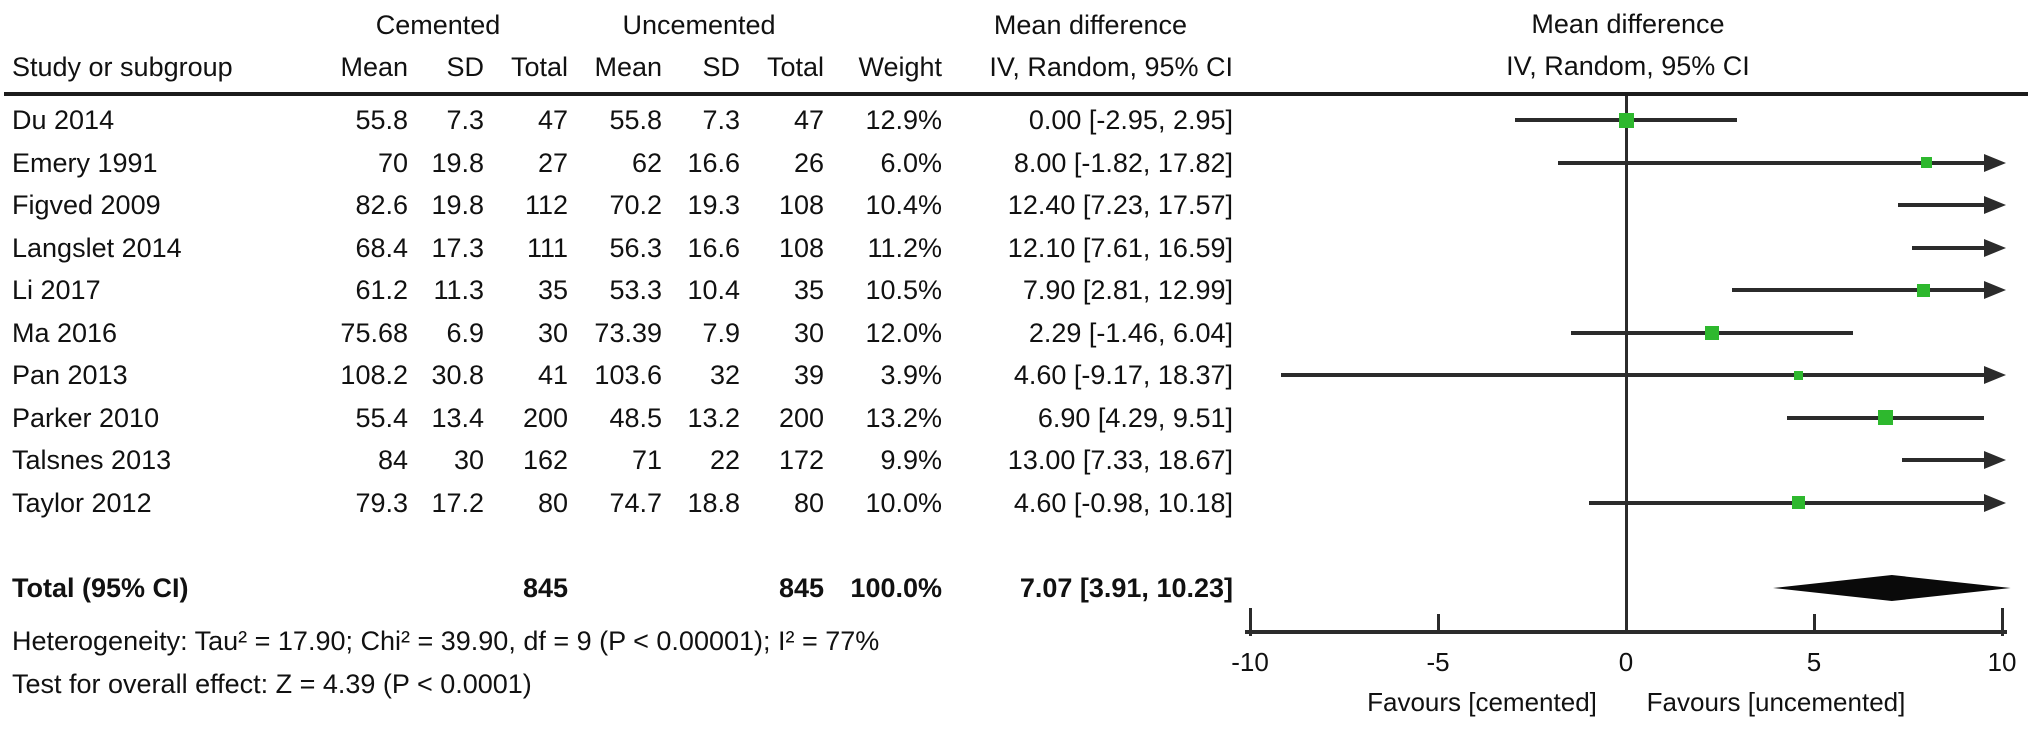 This screenshot has width=2032, height=735. What do you see at coordinates (1123, 375) in the screenshot?
I see `cell-ci_text: 4.60 [-9.17, 18.37]` at bounding box center [1123, 375].